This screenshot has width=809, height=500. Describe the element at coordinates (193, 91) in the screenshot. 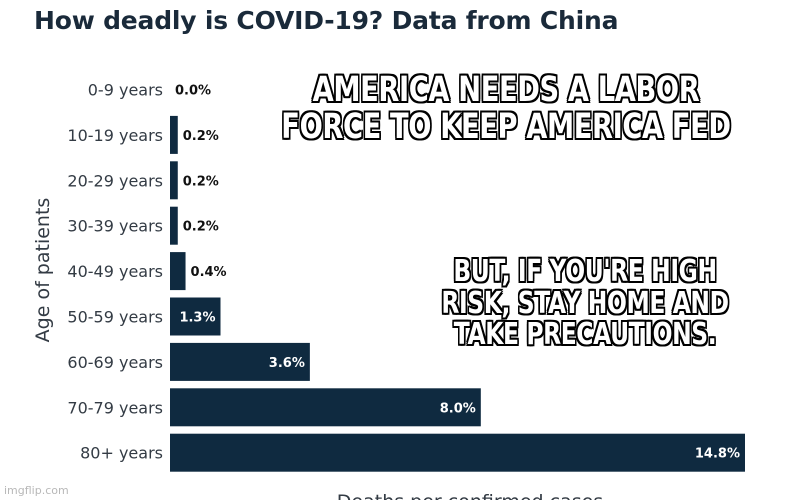

I see `bar-value-label: 0.0%` at that location.